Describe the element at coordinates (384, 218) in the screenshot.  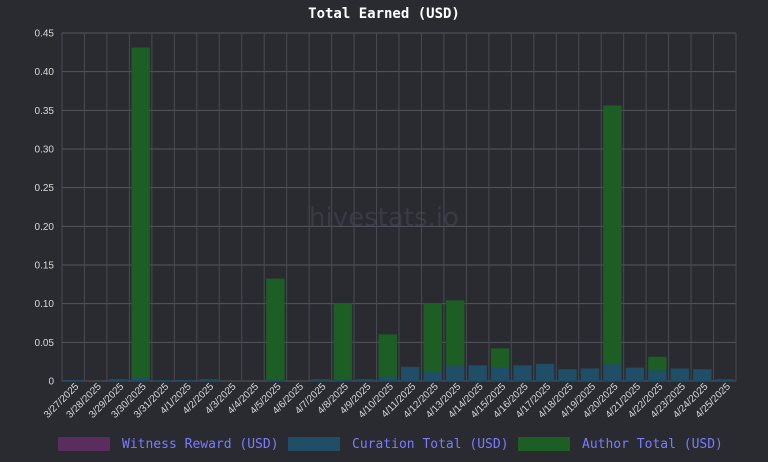
I see `watermark: hivestats.io` at that location.